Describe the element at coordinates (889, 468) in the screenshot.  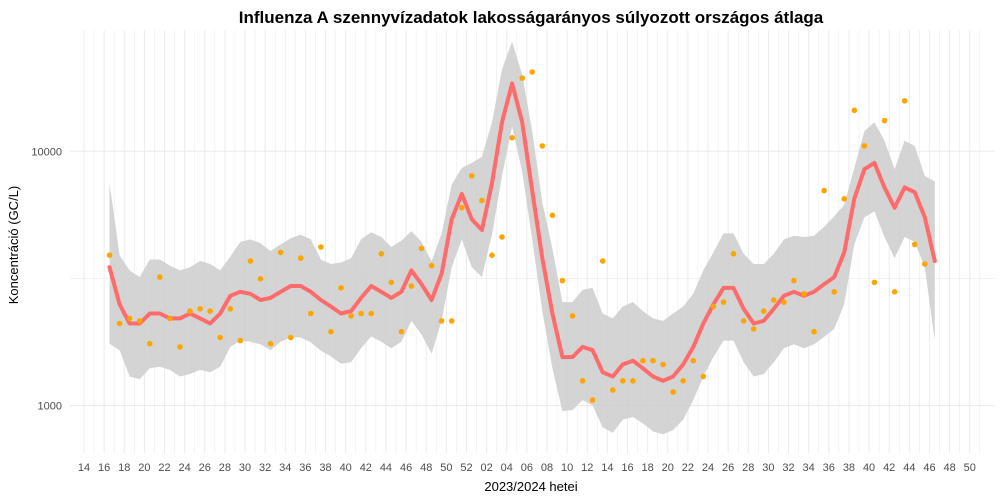
I see `x-tick-label: 42` at that location.